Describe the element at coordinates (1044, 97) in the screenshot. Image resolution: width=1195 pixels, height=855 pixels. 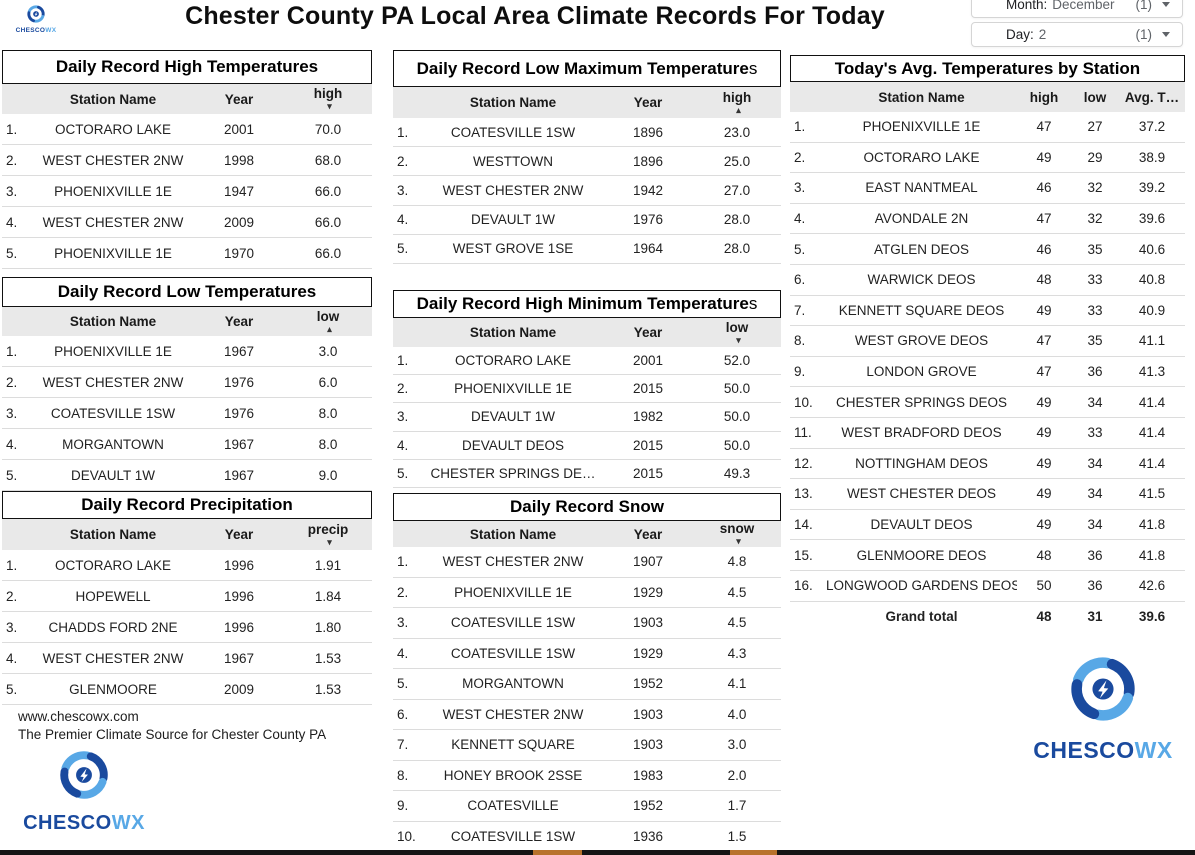
I see `column-header-high: high` at that location.